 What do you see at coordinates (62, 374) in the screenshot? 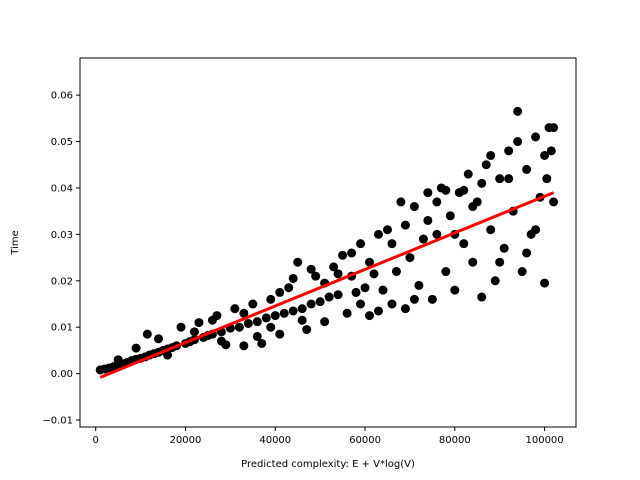
I see `y-tick-label: 0.00` at bounding box center [62, 374].